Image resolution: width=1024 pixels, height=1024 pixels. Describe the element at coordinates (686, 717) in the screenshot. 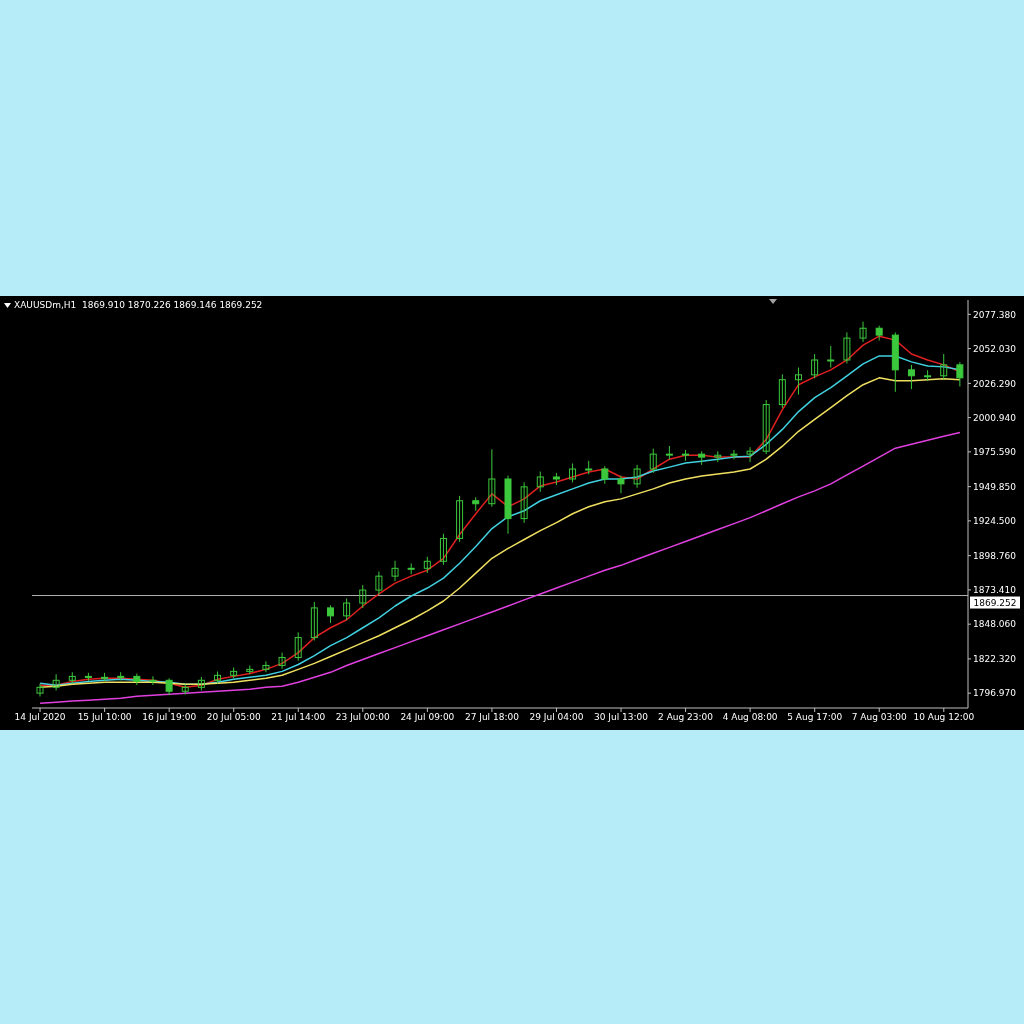

I see `x-tick-label: 2 Aug 23:00` at that location.